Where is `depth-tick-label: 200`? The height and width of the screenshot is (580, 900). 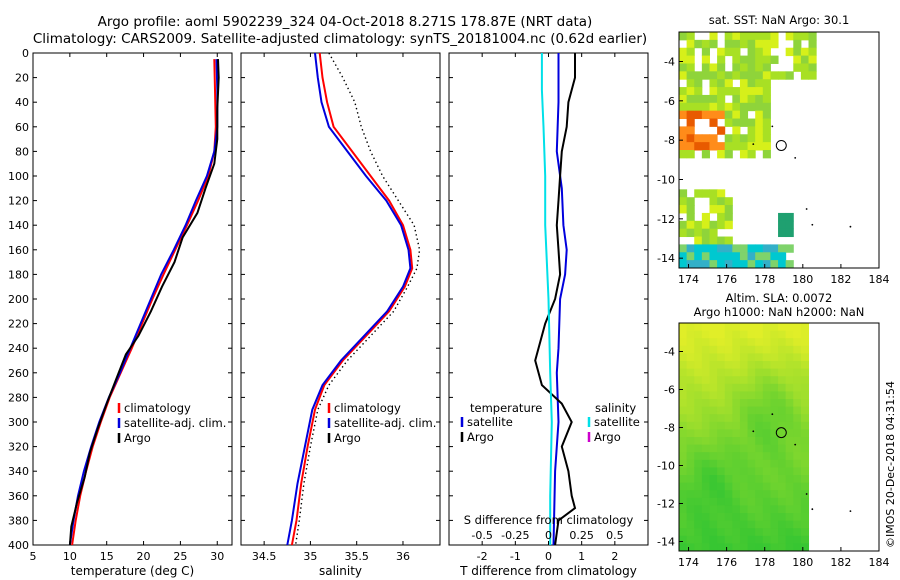 depth-tick-label: 200 is located at coordinates (18, 299).